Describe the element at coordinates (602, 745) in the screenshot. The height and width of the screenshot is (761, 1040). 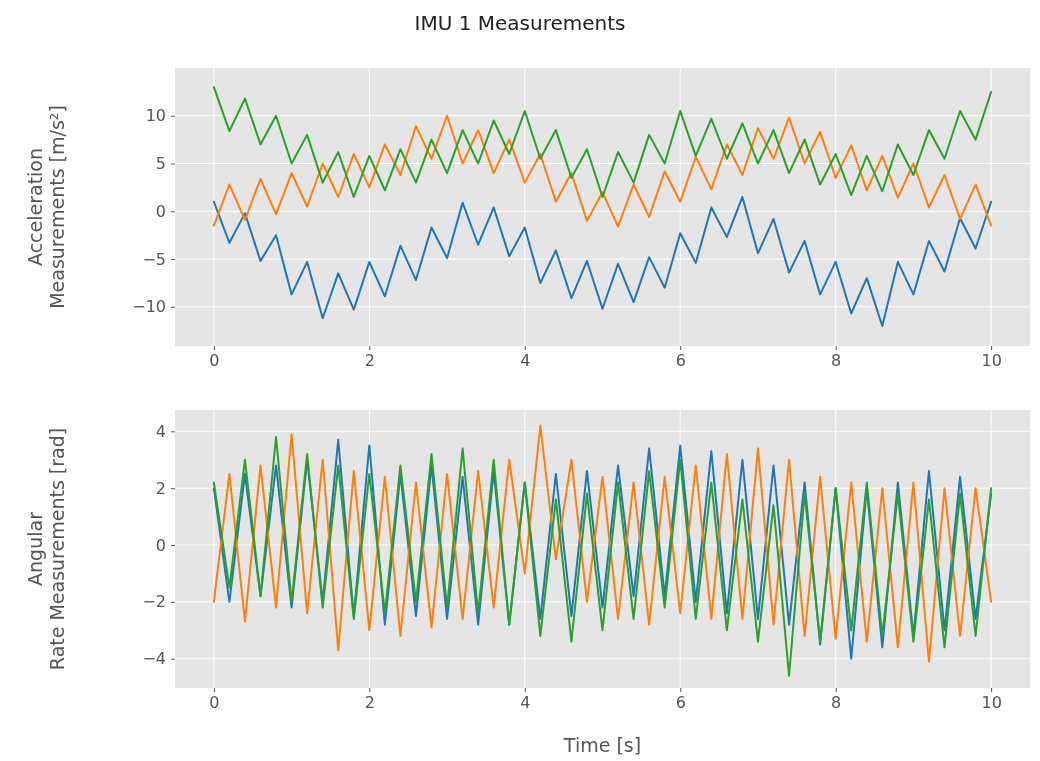
I see `x-axis-title: Time [s]` at that location.